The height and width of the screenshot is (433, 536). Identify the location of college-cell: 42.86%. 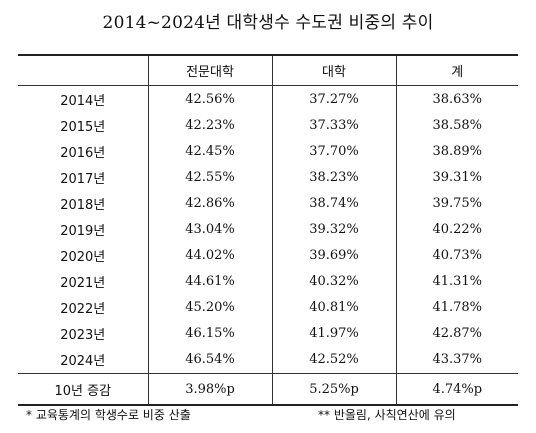
(209, 203).